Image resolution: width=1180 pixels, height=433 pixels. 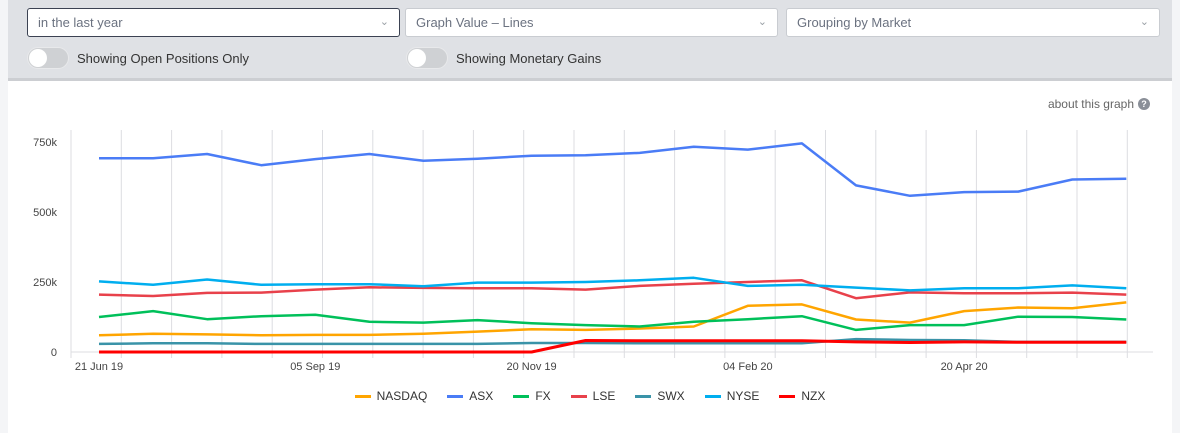 I want to click on series-line-nasdaq, so click(x=612, y=319).